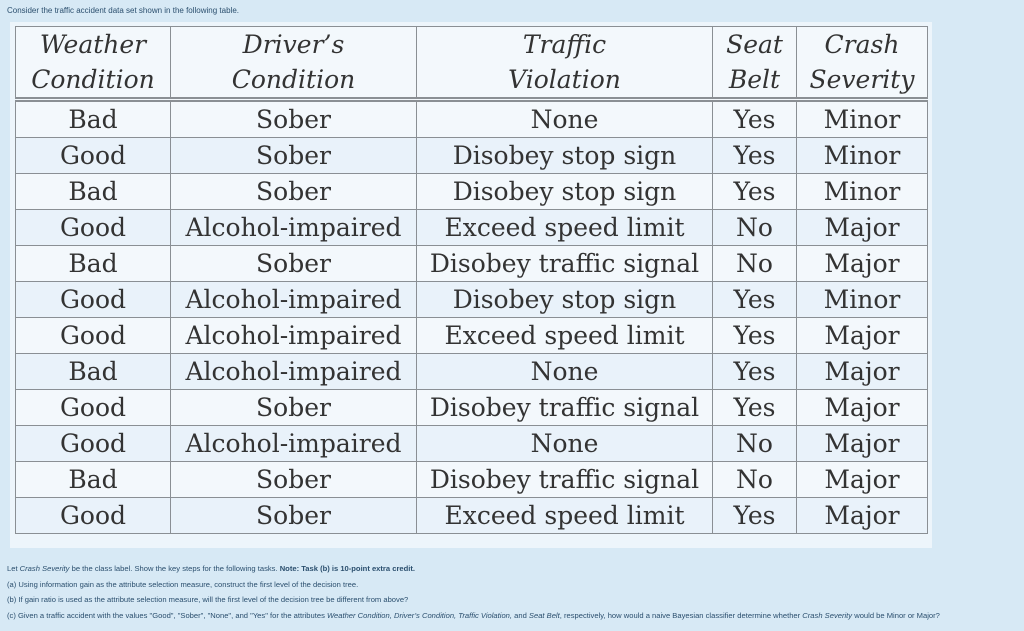 This screenshot has height=631, width=1024. What do you see at coordinates (520, 615) in the screenshot?
I see `task-text: and` at bounding box center [520, 615].